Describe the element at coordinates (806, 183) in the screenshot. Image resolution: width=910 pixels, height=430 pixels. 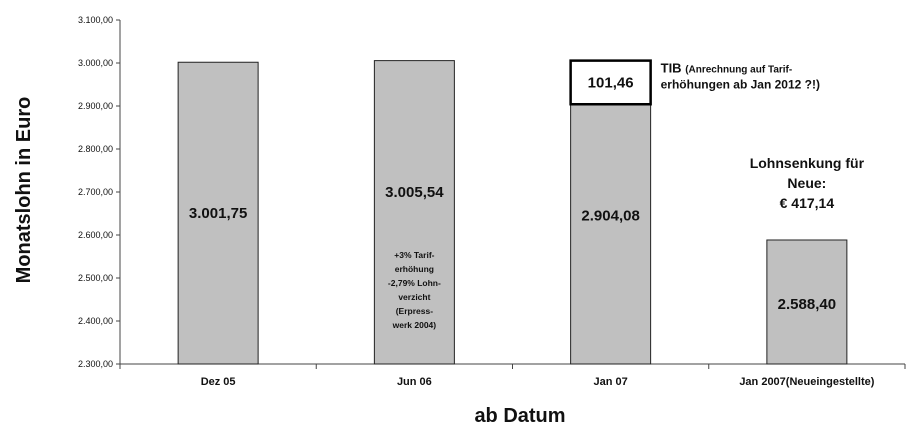
I see `side-annotation-line: Neue:` at that location.